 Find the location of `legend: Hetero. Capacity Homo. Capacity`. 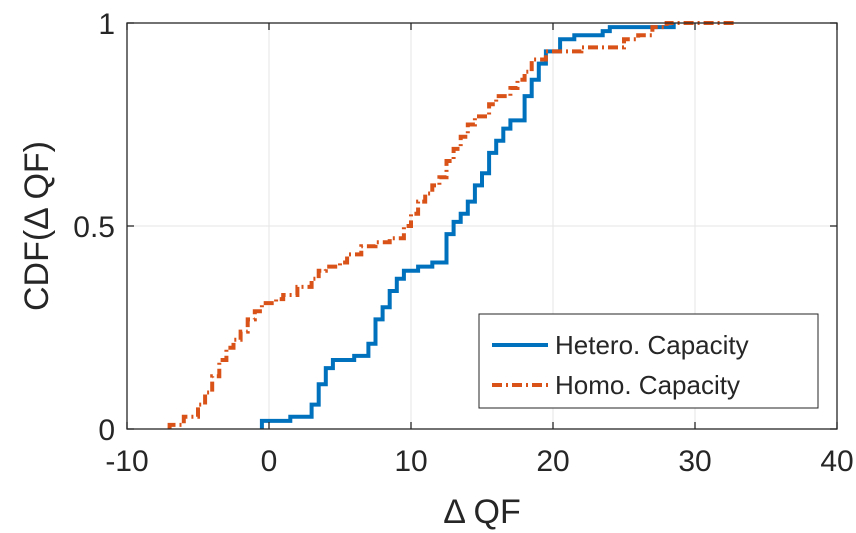

legend: Hetero. Capacity Homo. Capacity is located at coordinates (648, 361).